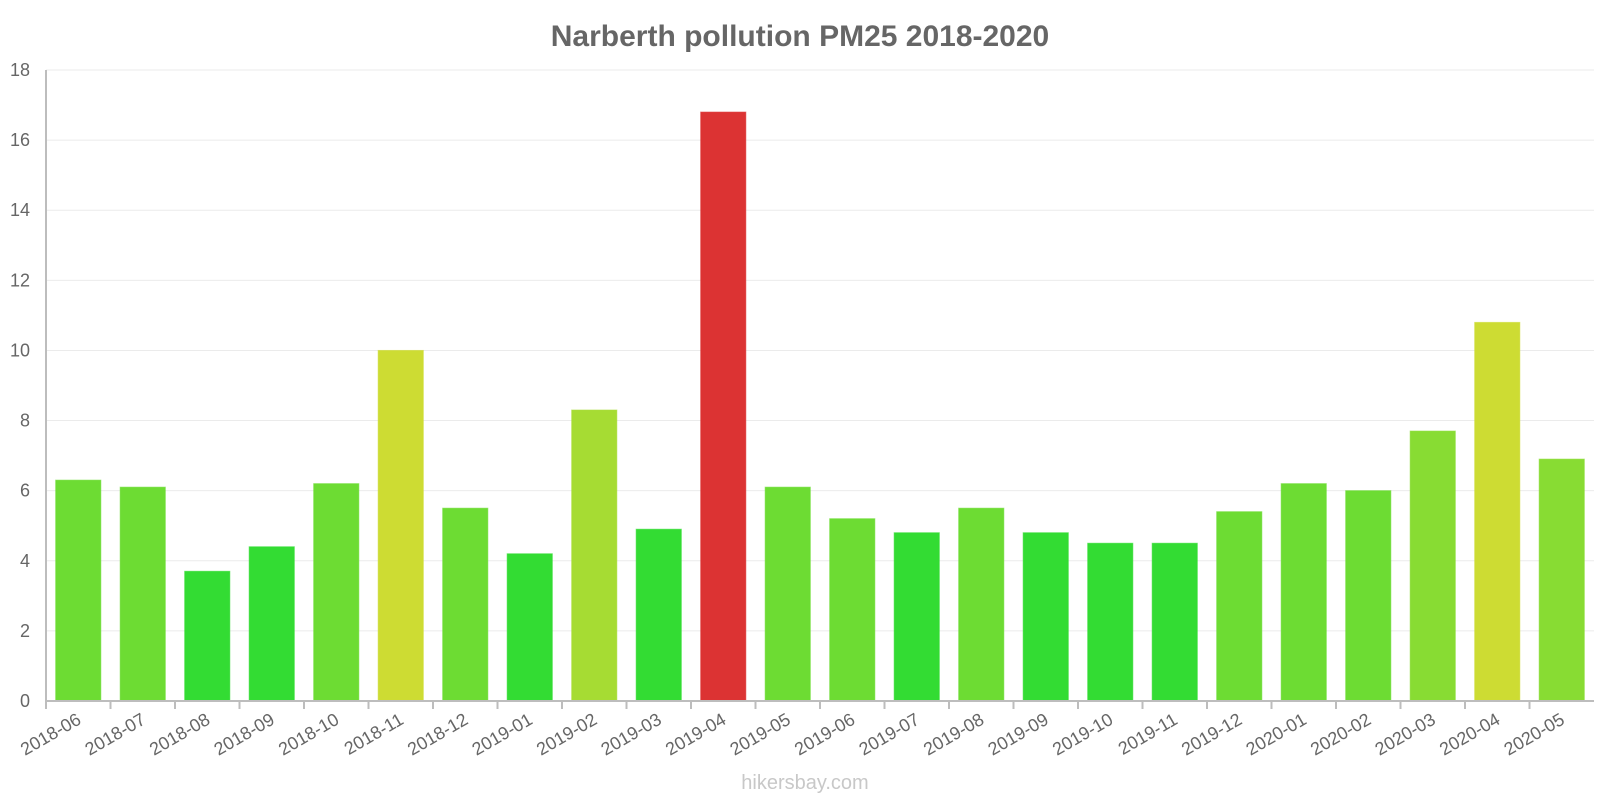  I want to click on y-tick-label: 18, so click(20, 70).